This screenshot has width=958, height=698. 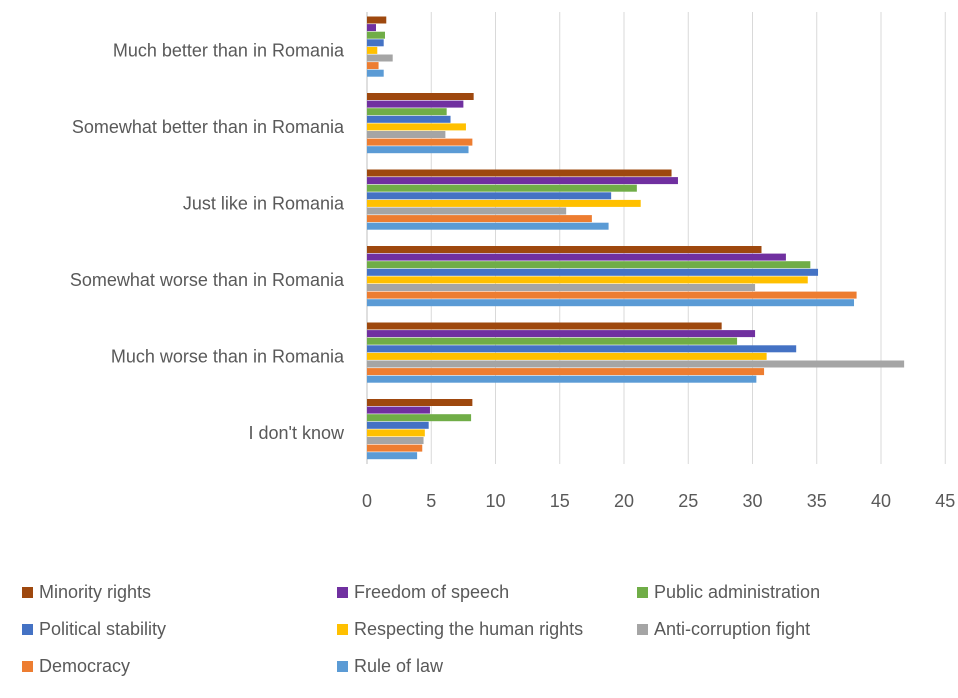 I want to click on legend-item: Political stability, so click(x=94, y=629).